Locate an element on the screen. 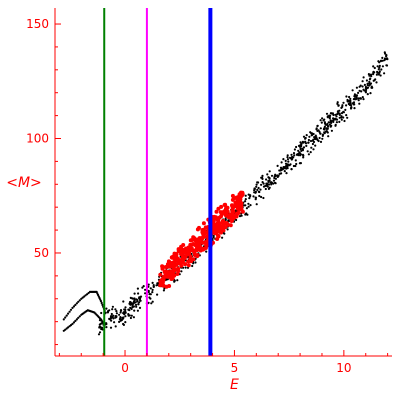 The image size is (400, 400). x-axis-title: E is located at coordinates (234, 385).